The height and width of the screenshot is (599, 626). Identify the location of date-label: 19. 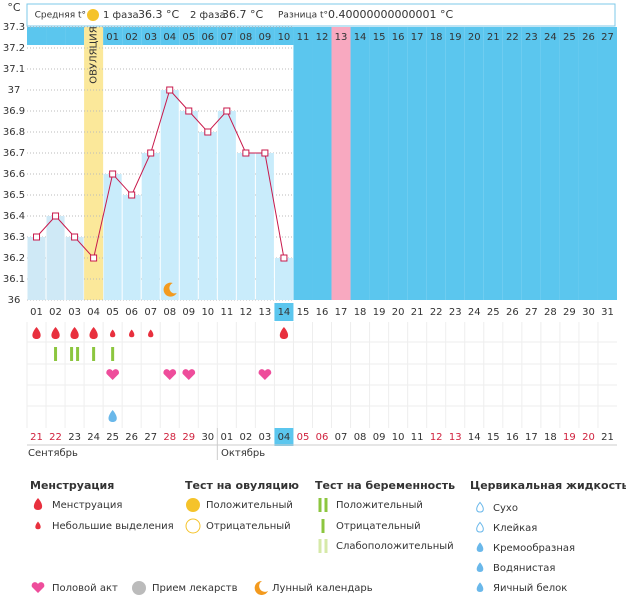
(569, 437).